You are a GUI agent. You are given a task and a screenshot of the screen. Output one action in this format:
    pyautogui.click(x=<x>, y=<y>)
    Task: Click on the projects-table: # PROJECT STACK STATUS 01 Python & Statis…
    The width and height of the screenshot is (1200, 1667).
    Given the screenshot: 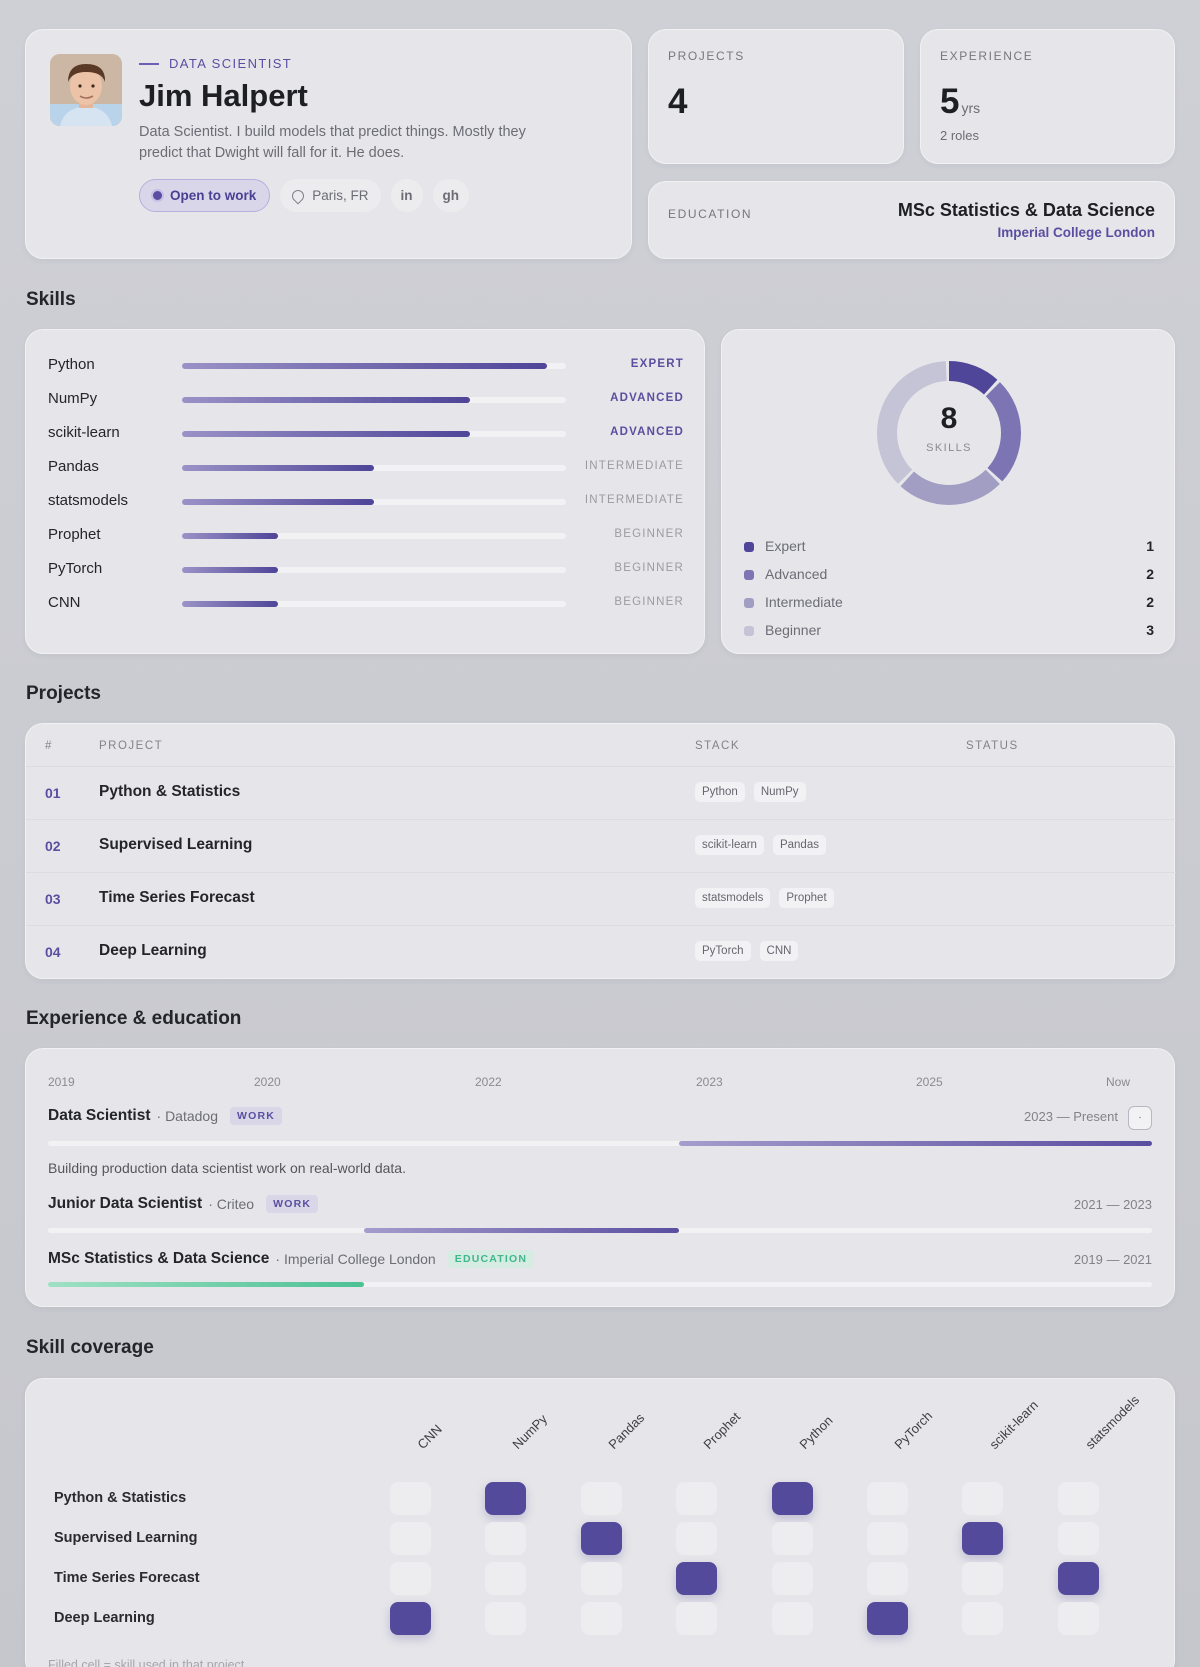 What is the action you would take?
    pyautogui.click(x=600, y=851)
    